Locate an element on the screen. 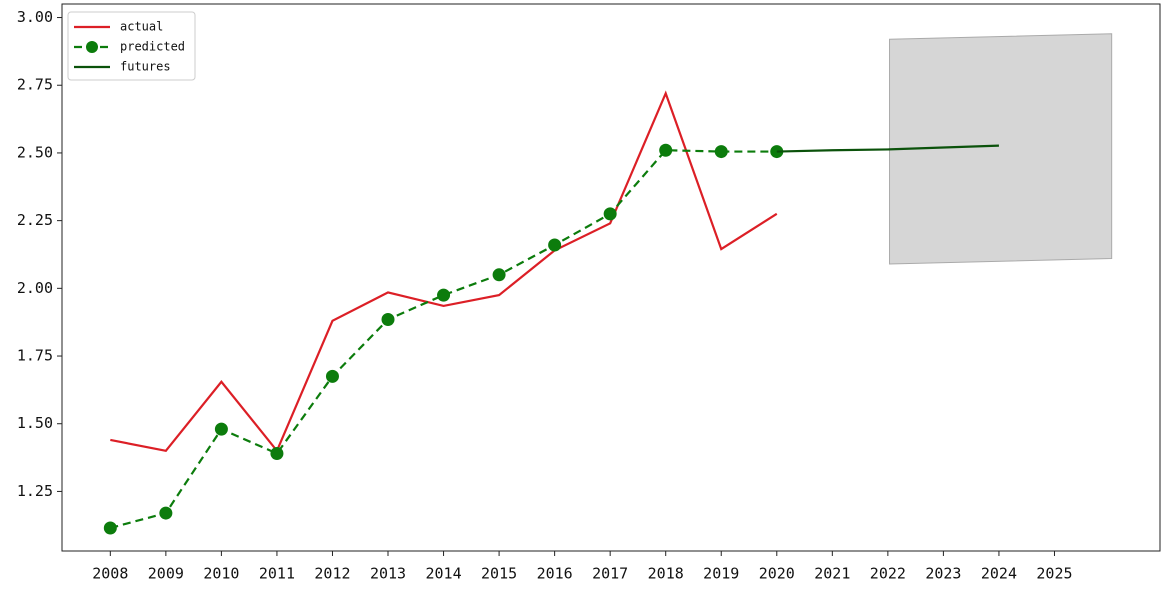  legend-marker is located at coordinates (92, 47).